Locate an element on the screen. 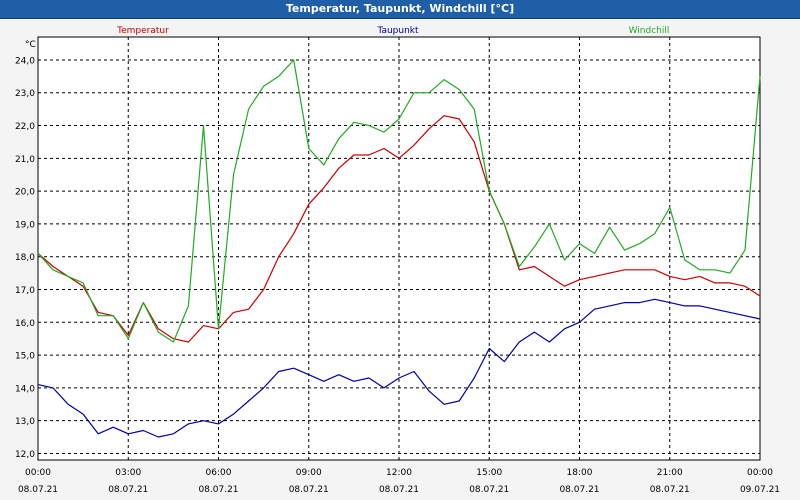 This screenshot has width=800, height=500. window-titlebar: Temperatur, Taupunkt, Windchill [°C] is located at coordinates (400, 9).